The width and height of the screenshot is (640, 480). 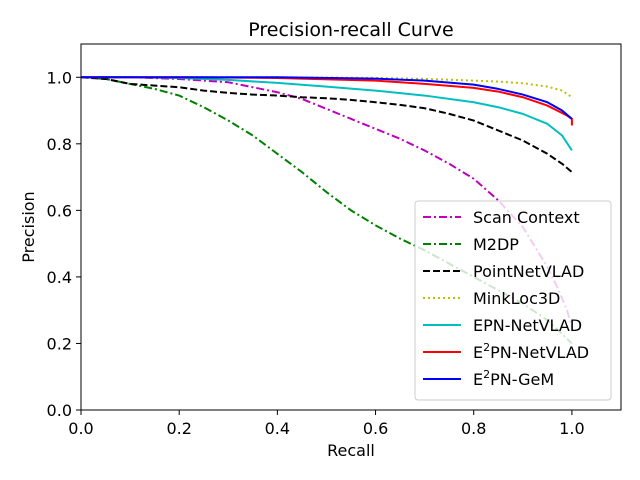 What do you see at coordinates (375, 428) in the screenshot?
I see `x-tick-label: 0.6` at bounding box center [375, 428].